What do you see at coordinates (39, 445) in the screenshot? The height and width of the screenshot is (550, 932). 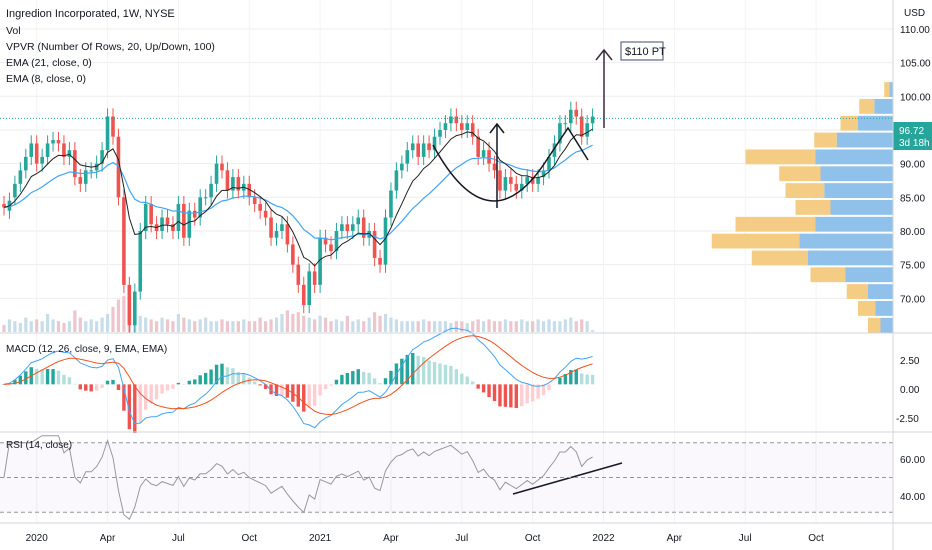 I see `rsi-title: RSI (14, close)` at bounding box center [39, 445].